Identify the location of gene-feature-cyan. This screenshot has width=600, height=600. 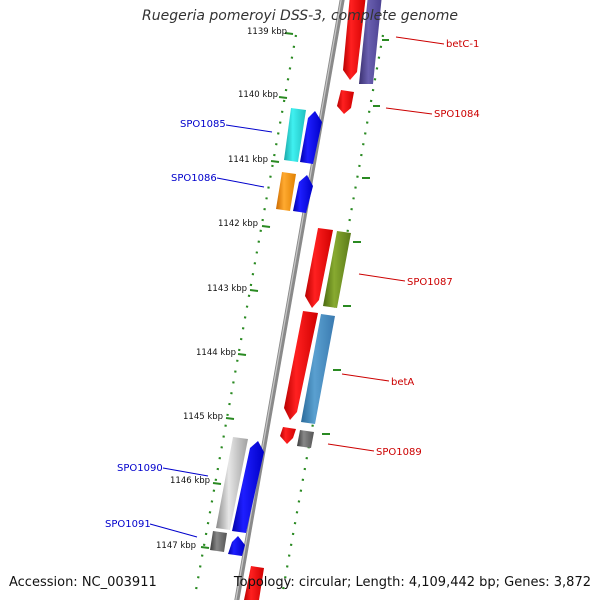
(295, 135).